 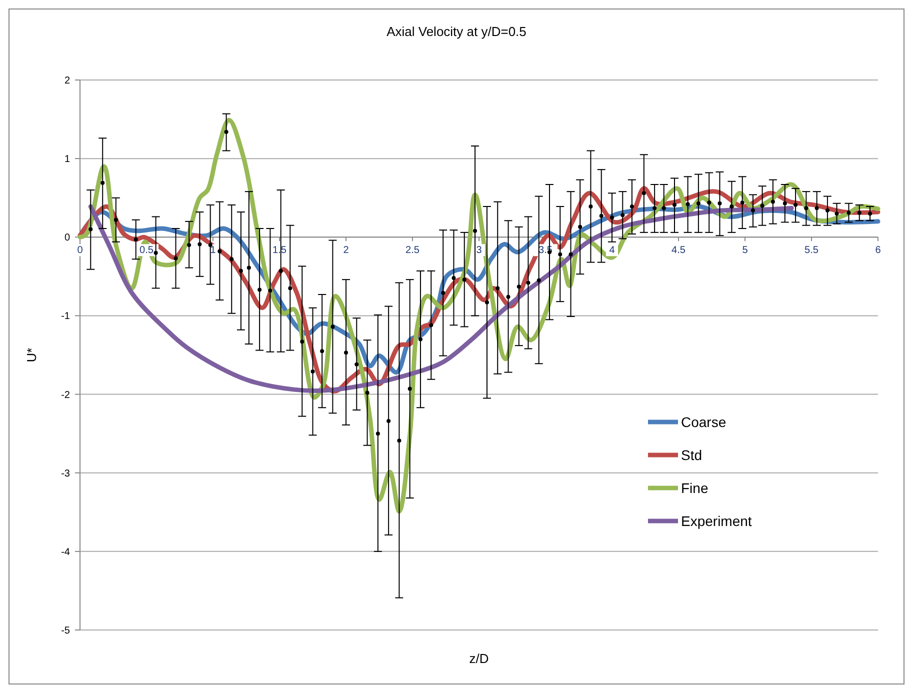 I want to click on y-tick-label: -4, so click(x=65, y=552).